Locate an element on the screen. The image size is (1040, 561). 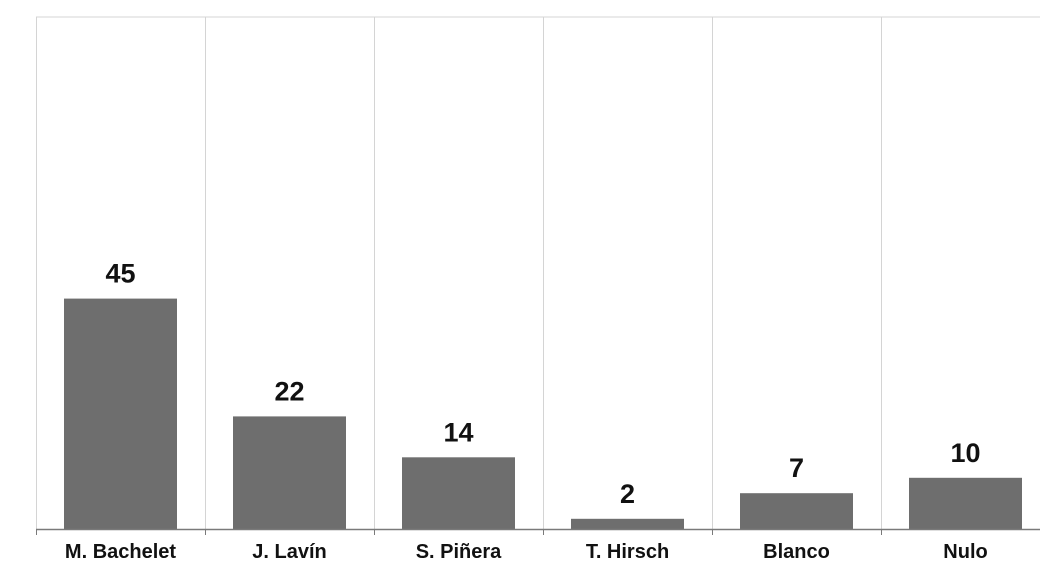
x-axis is located at coordinates (538, 531).